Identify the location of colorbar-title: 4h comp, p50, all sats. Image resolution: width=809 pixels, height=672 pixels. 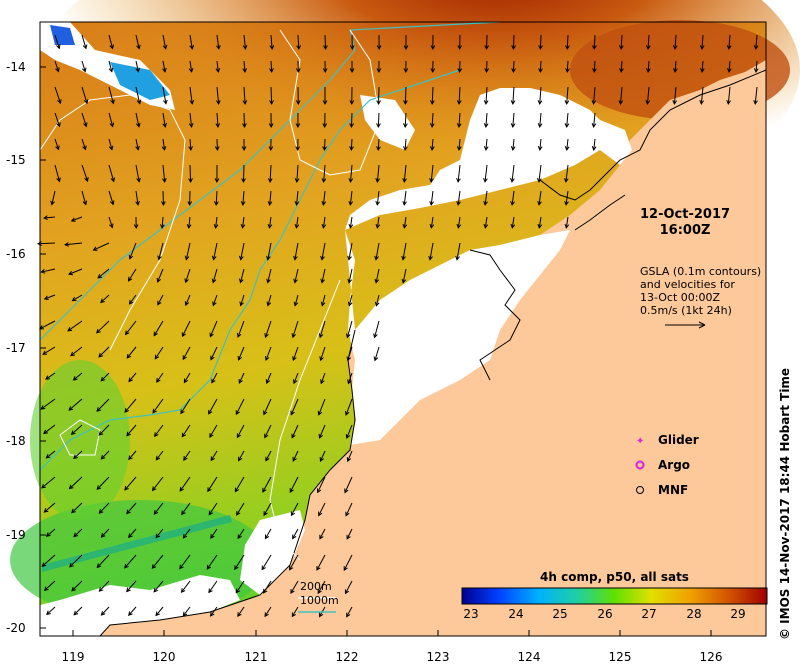
(614, 577).